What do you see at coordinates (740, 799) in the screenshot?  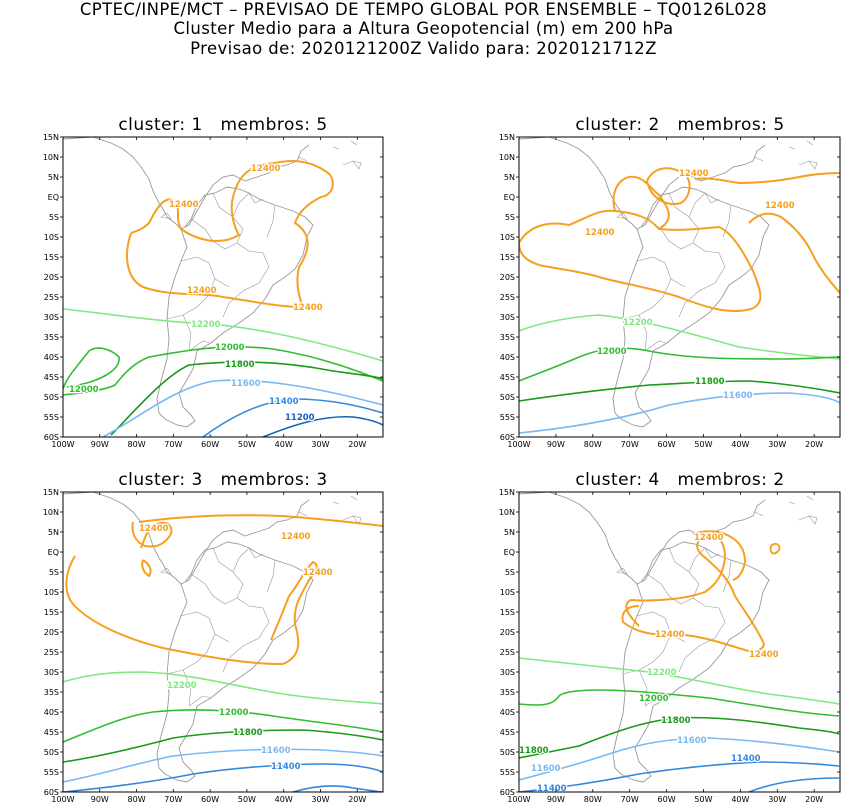 I see `lon-tick-label: 40W` at bounding box center [740, 799].